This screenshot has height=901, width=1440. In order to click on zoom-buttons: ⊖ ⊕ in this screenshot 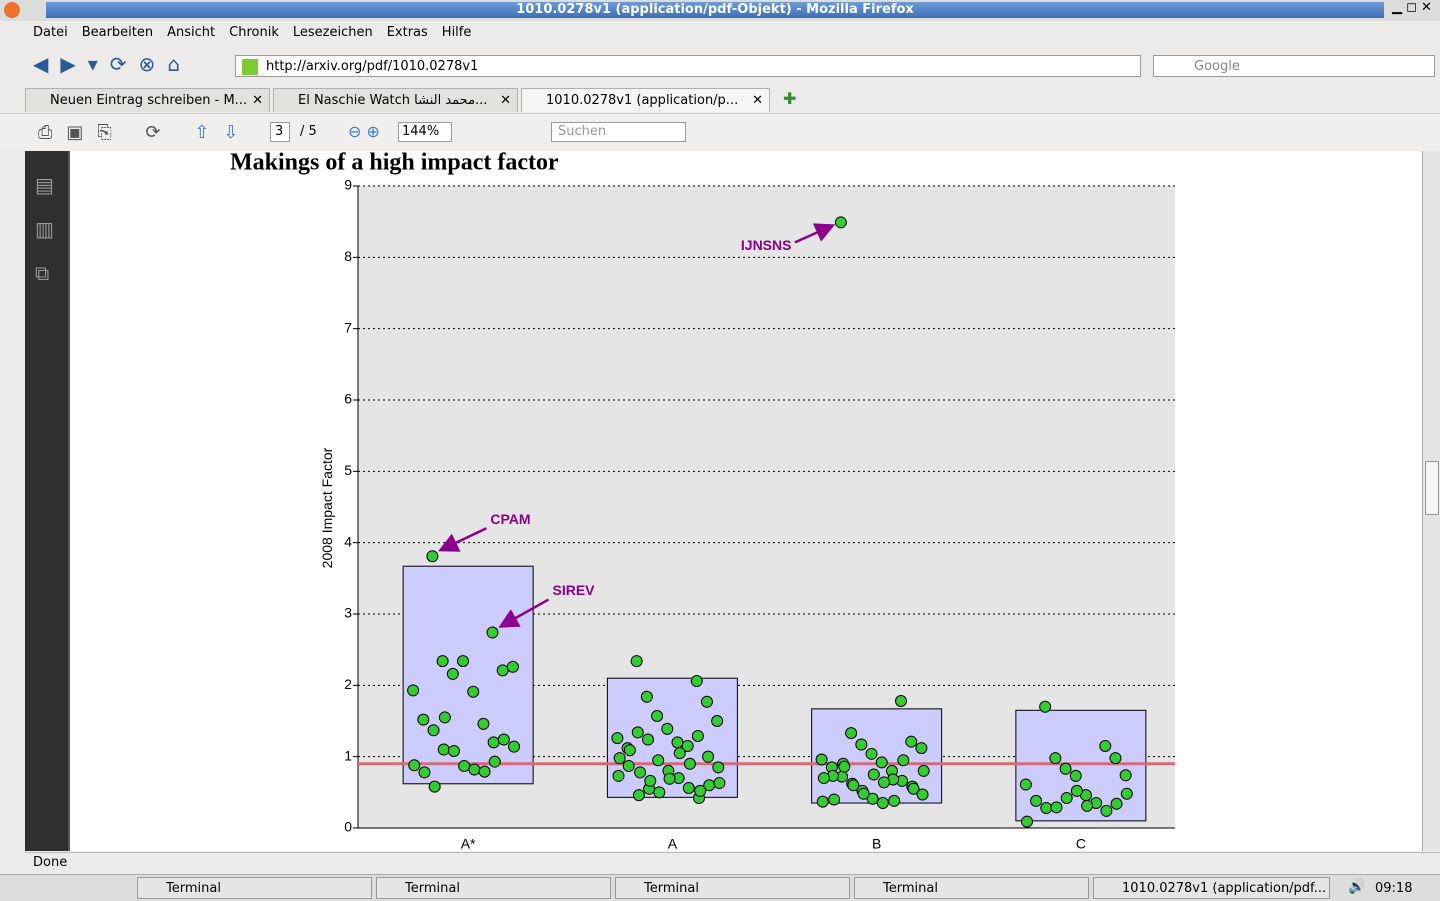, I will do `click(364, 131)`.